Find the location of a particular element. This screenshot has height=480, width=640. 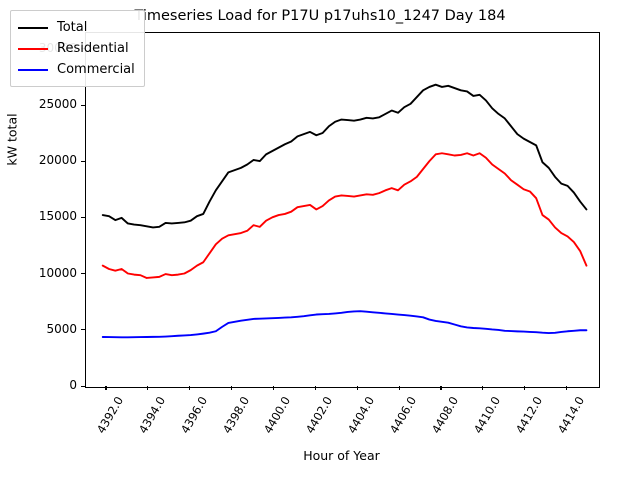

legend-label: Residential is located at coordinates (93, 48).